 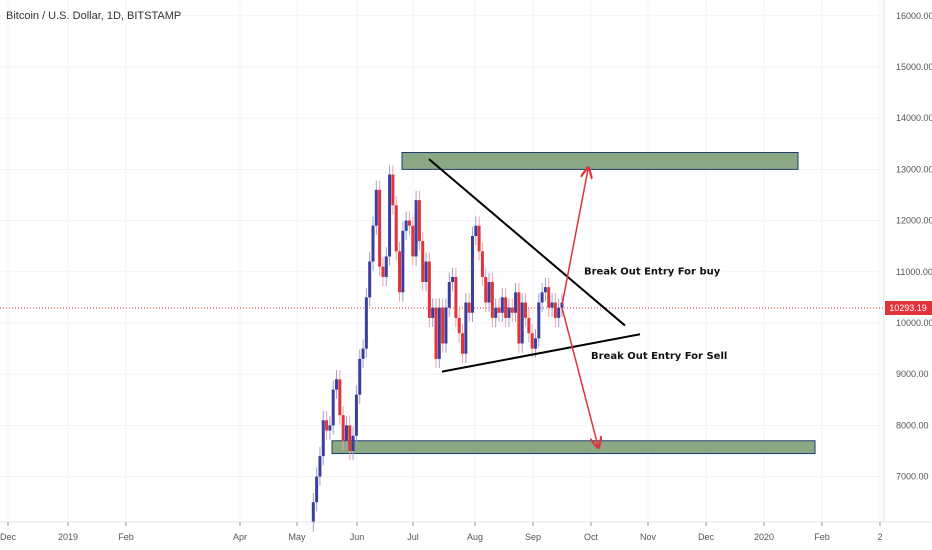 I want to click on y-tick-label: 8000.00, so click(x=912, y=425).